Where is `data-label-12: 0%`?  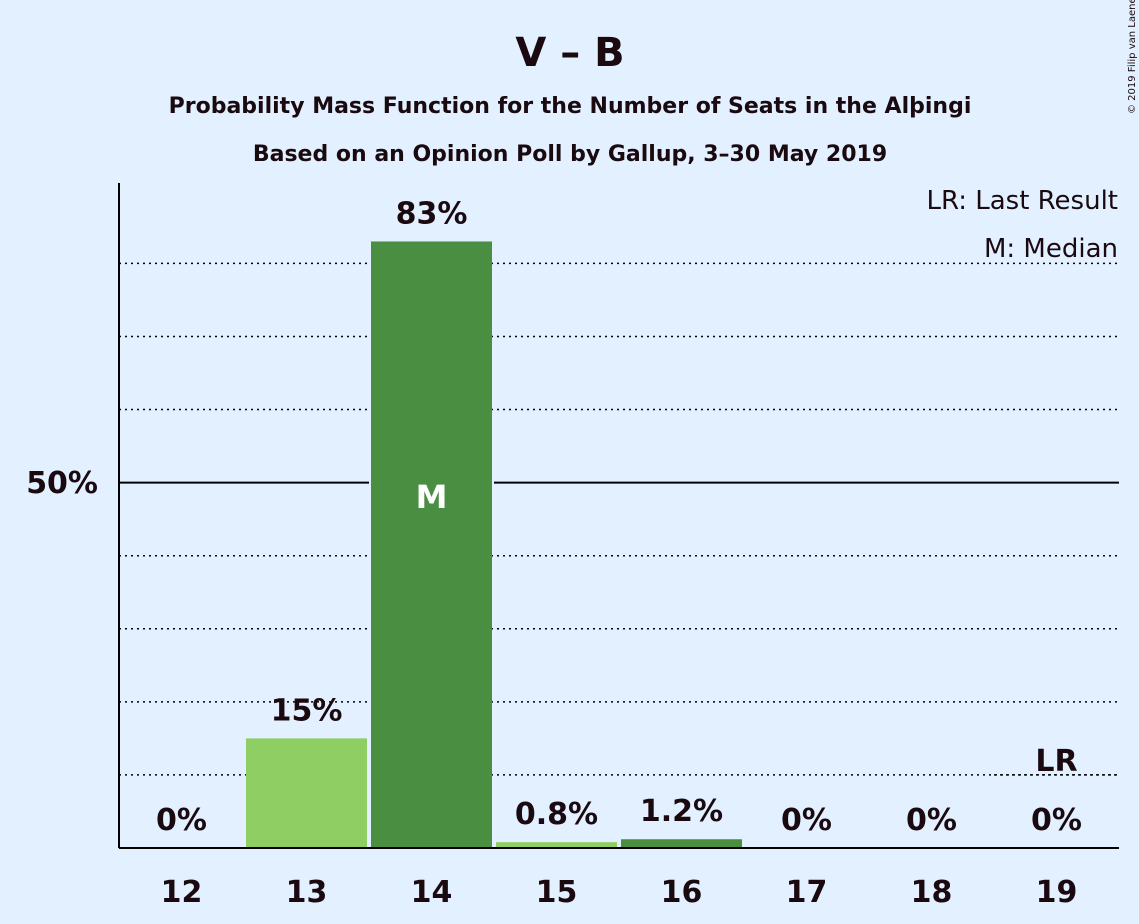 data-label-12: 0% is located at coordinates (181, 820).